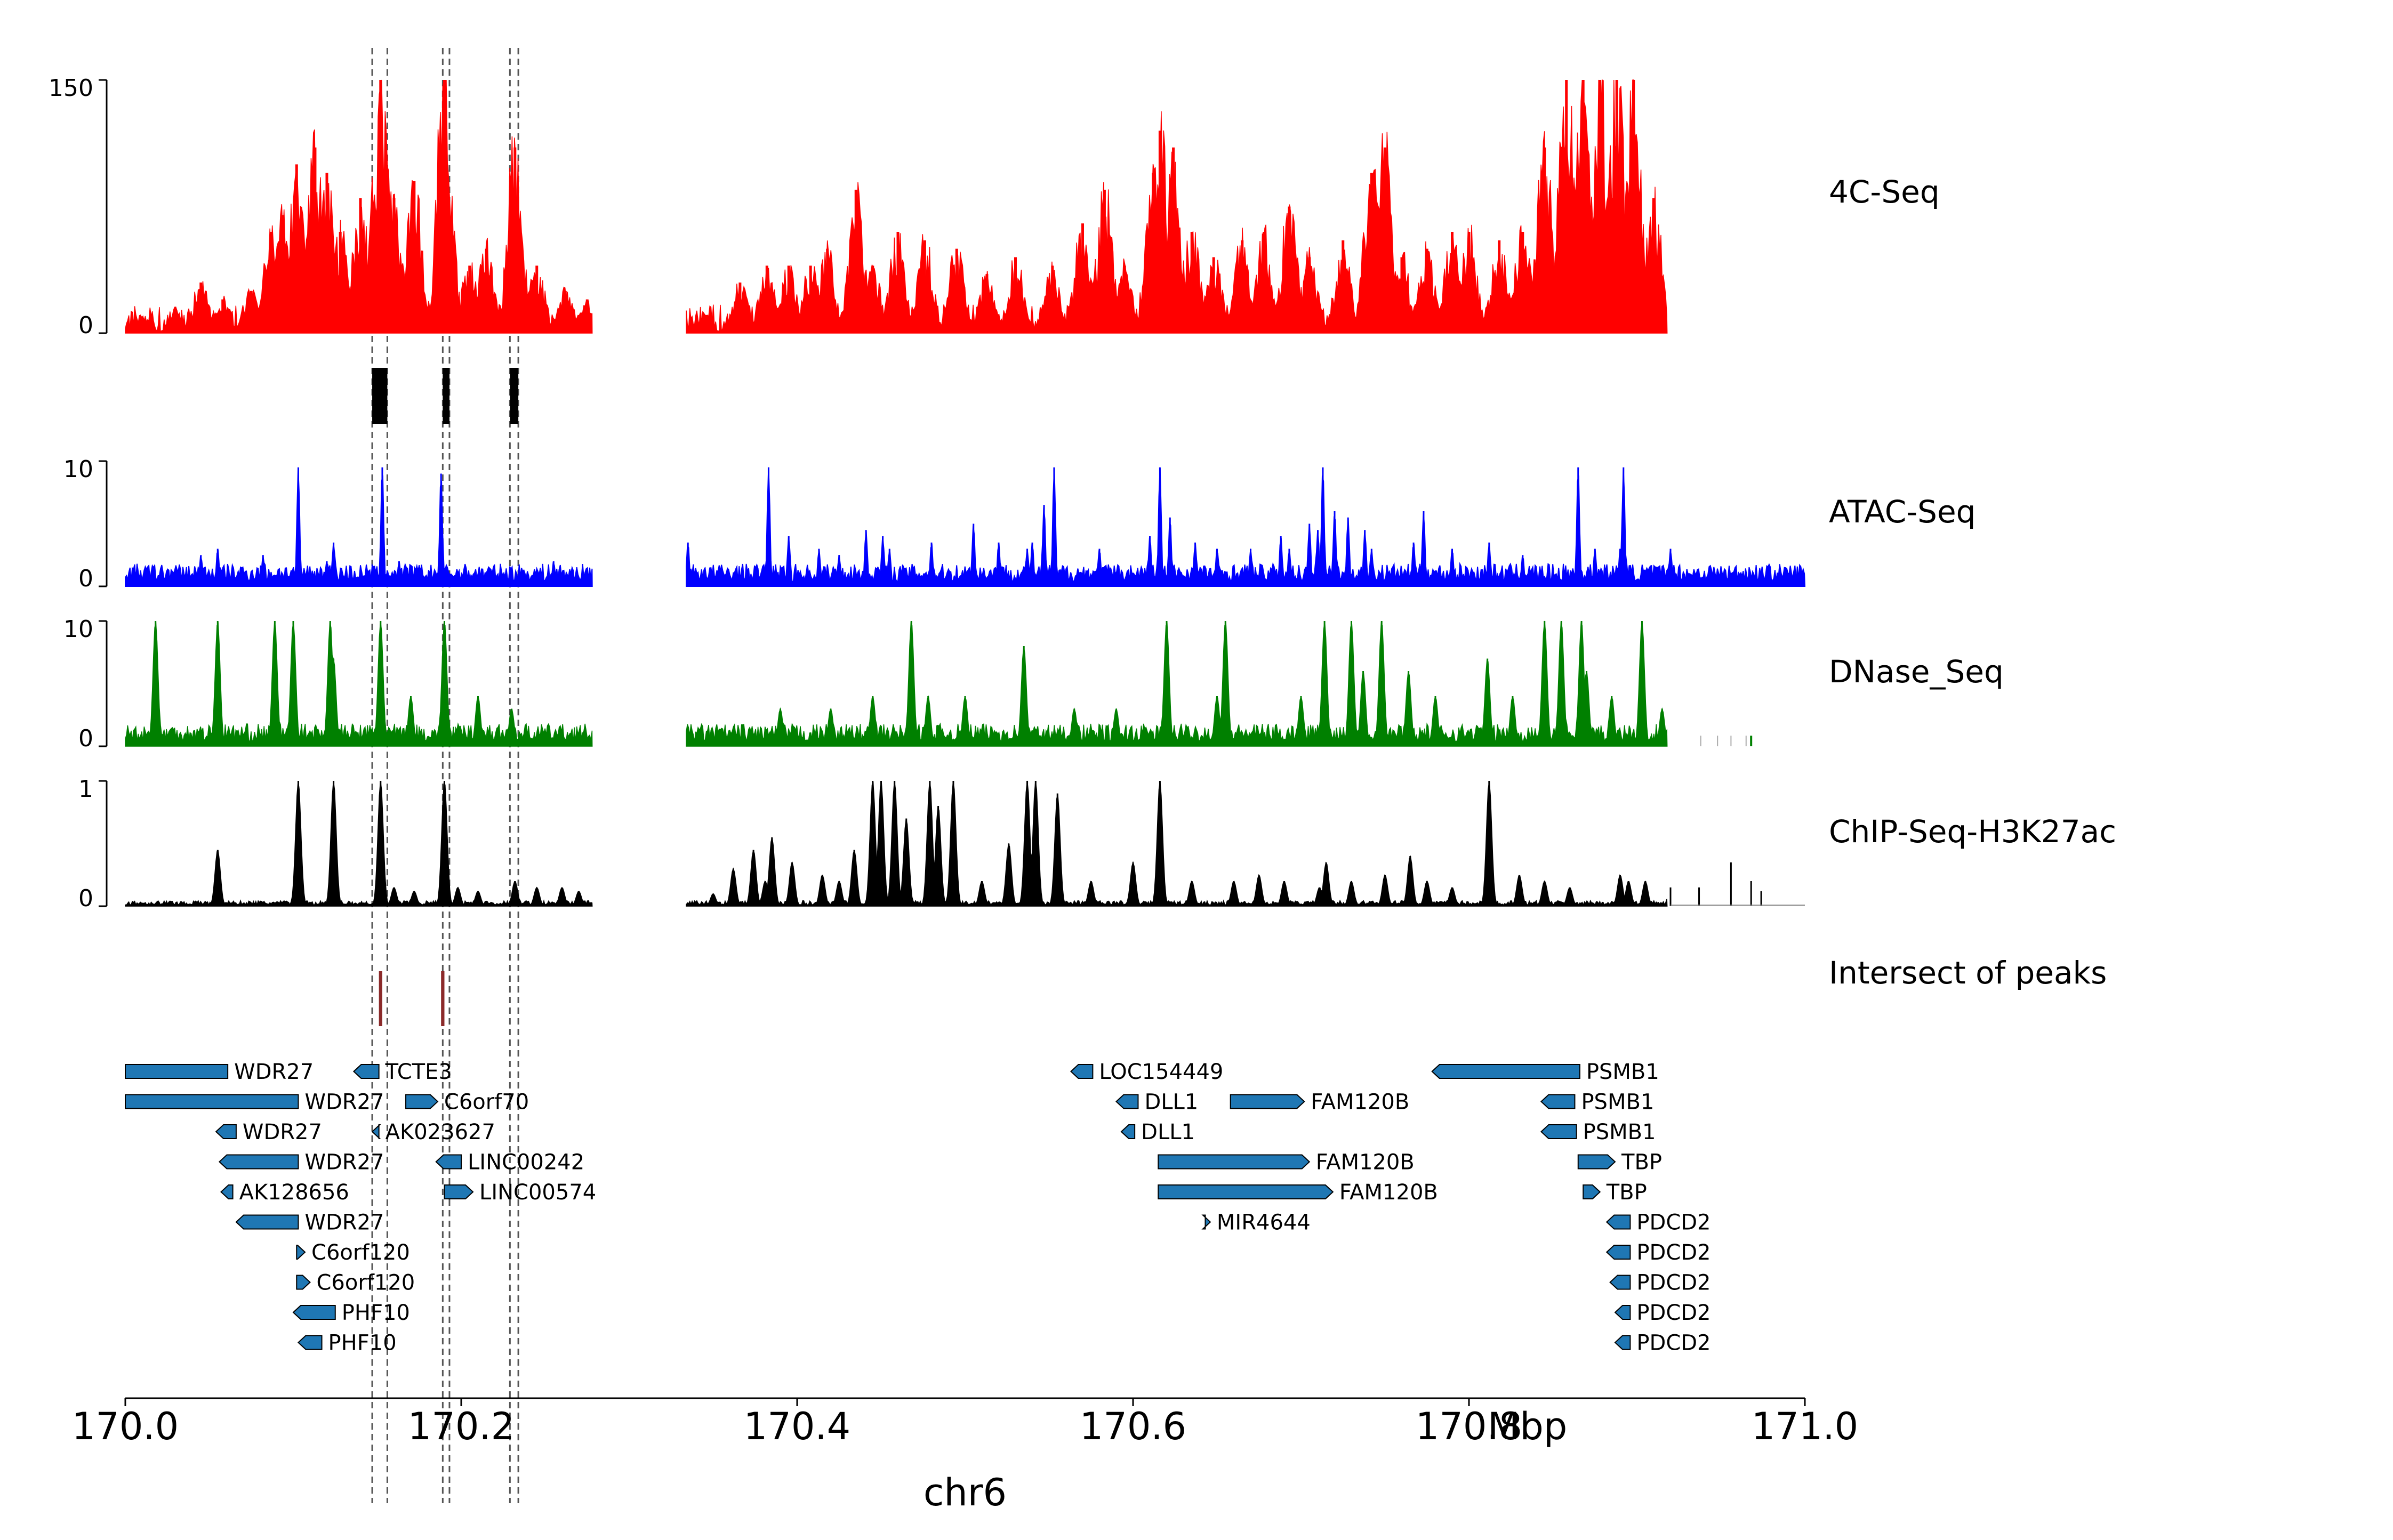  I want to click on track-atac-seq: 0 10, so click(934, 524).